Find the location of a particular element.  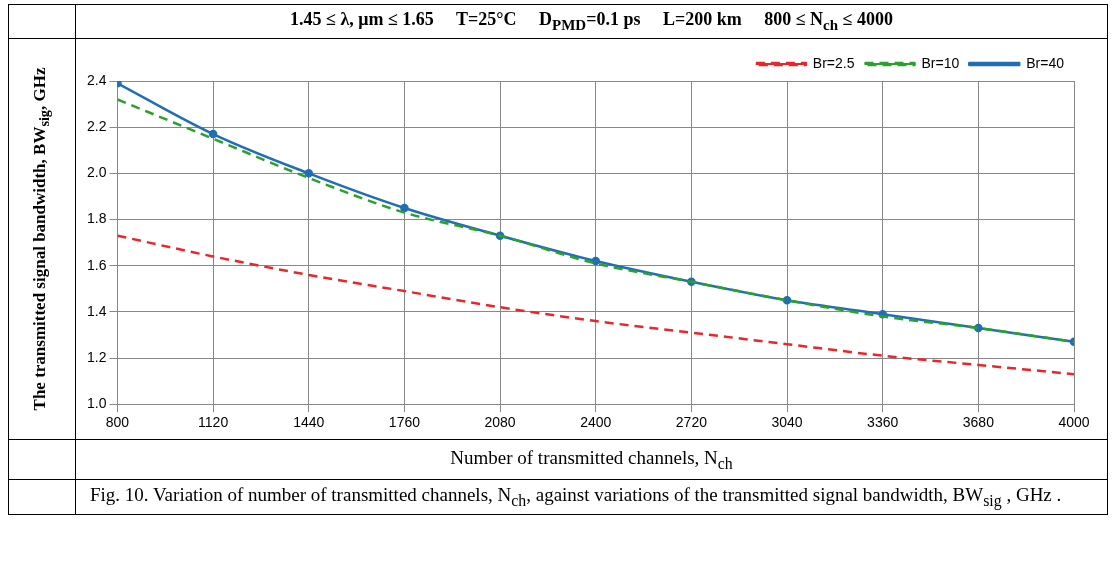

legend-label: Br=2.5 is located at coordinates (833, 62).